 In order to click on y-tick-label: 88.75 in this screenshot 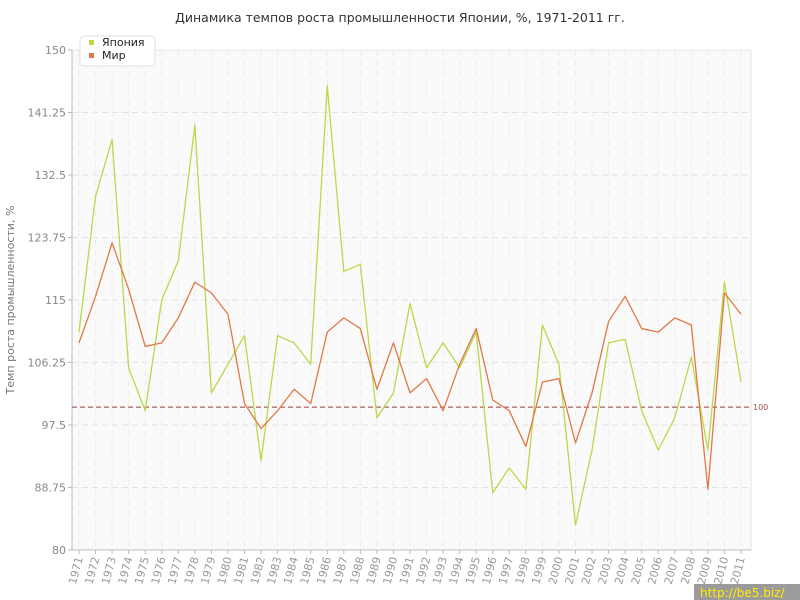, I will do `click(51, 488)`.